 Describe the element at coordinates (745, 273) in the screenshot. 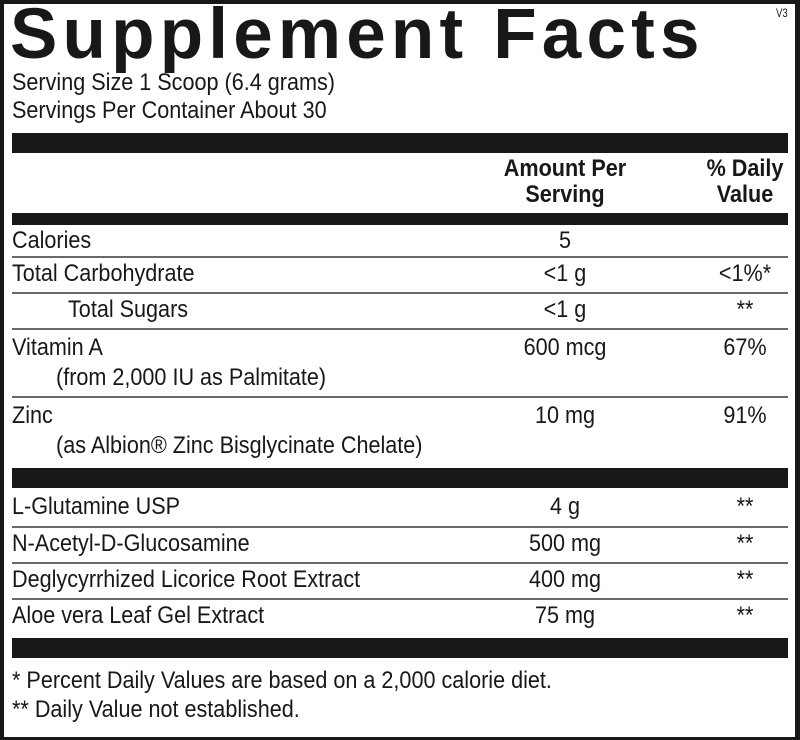

I see `row-dv: <1%*` at that location.